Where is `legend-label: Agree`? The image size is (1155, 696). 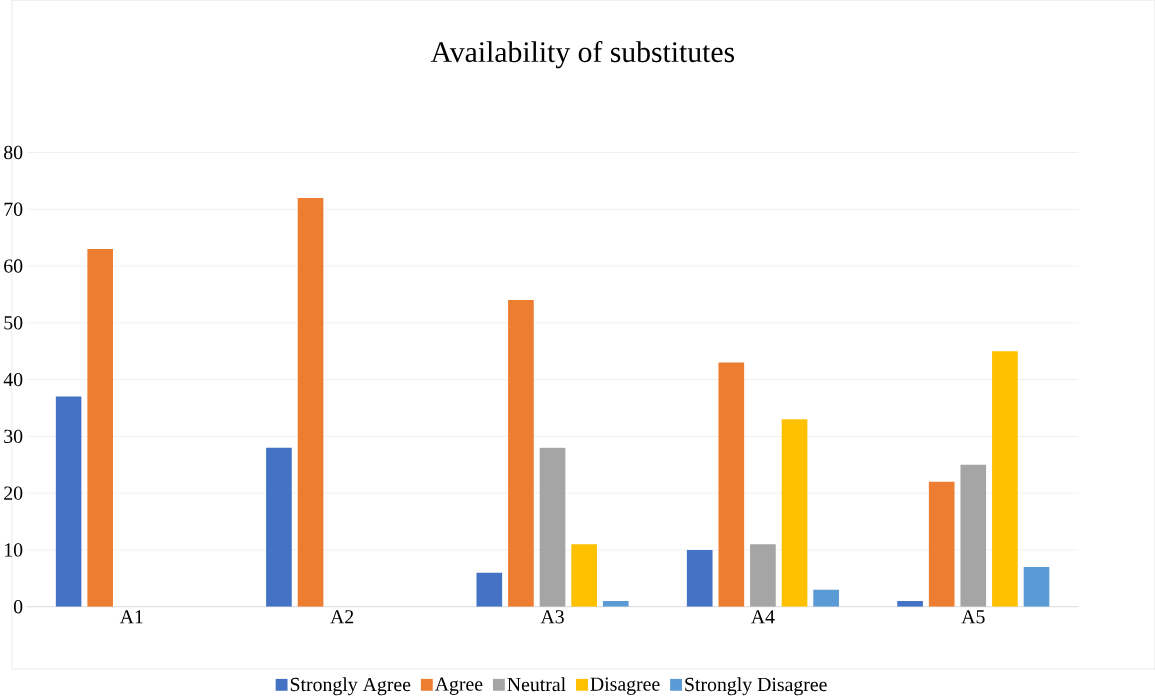 legend-label: Agree is located at coordinates (458, 686).